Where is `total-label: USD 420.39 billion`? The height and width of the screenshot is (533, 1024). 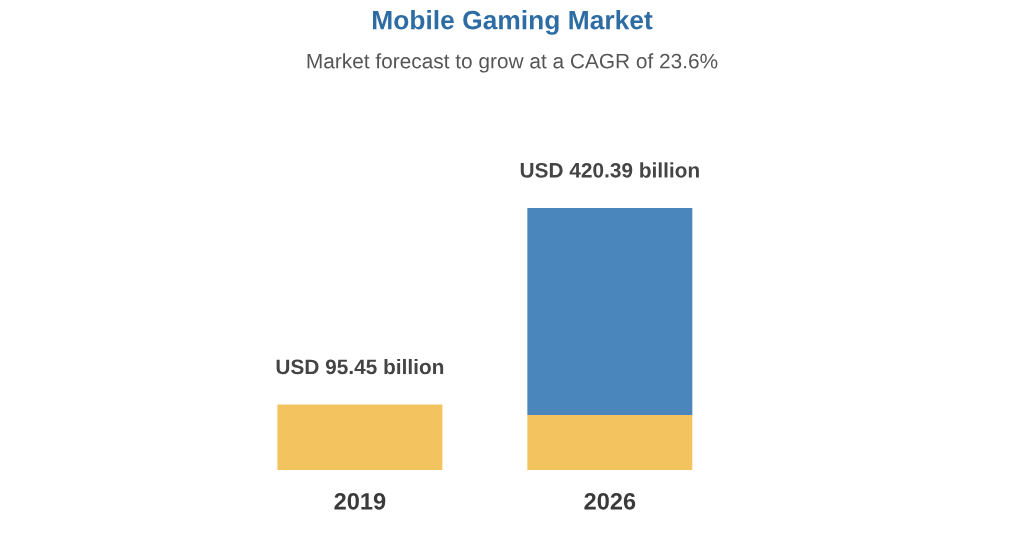 total-label: USD 420.39 billion is located at coordinates (609, 170).